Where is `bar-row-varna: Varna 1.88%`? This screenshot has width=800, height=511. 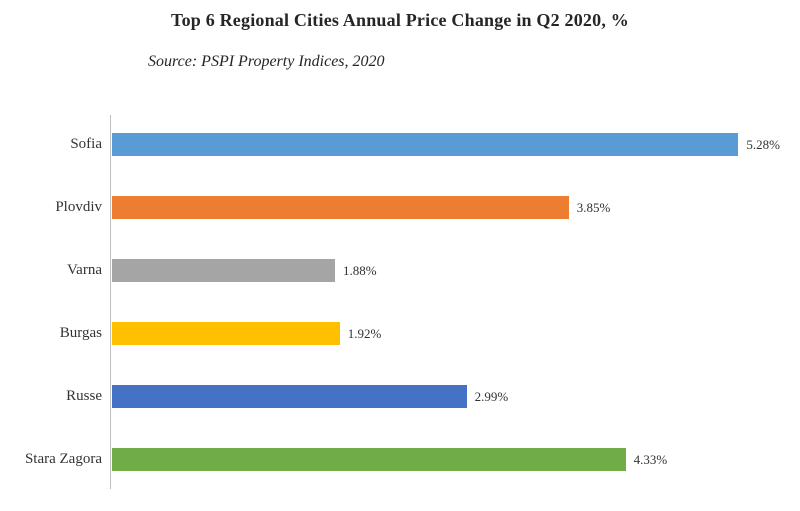
bar-row-varna: Varna 1.88% is located at coordinates (400, 270).